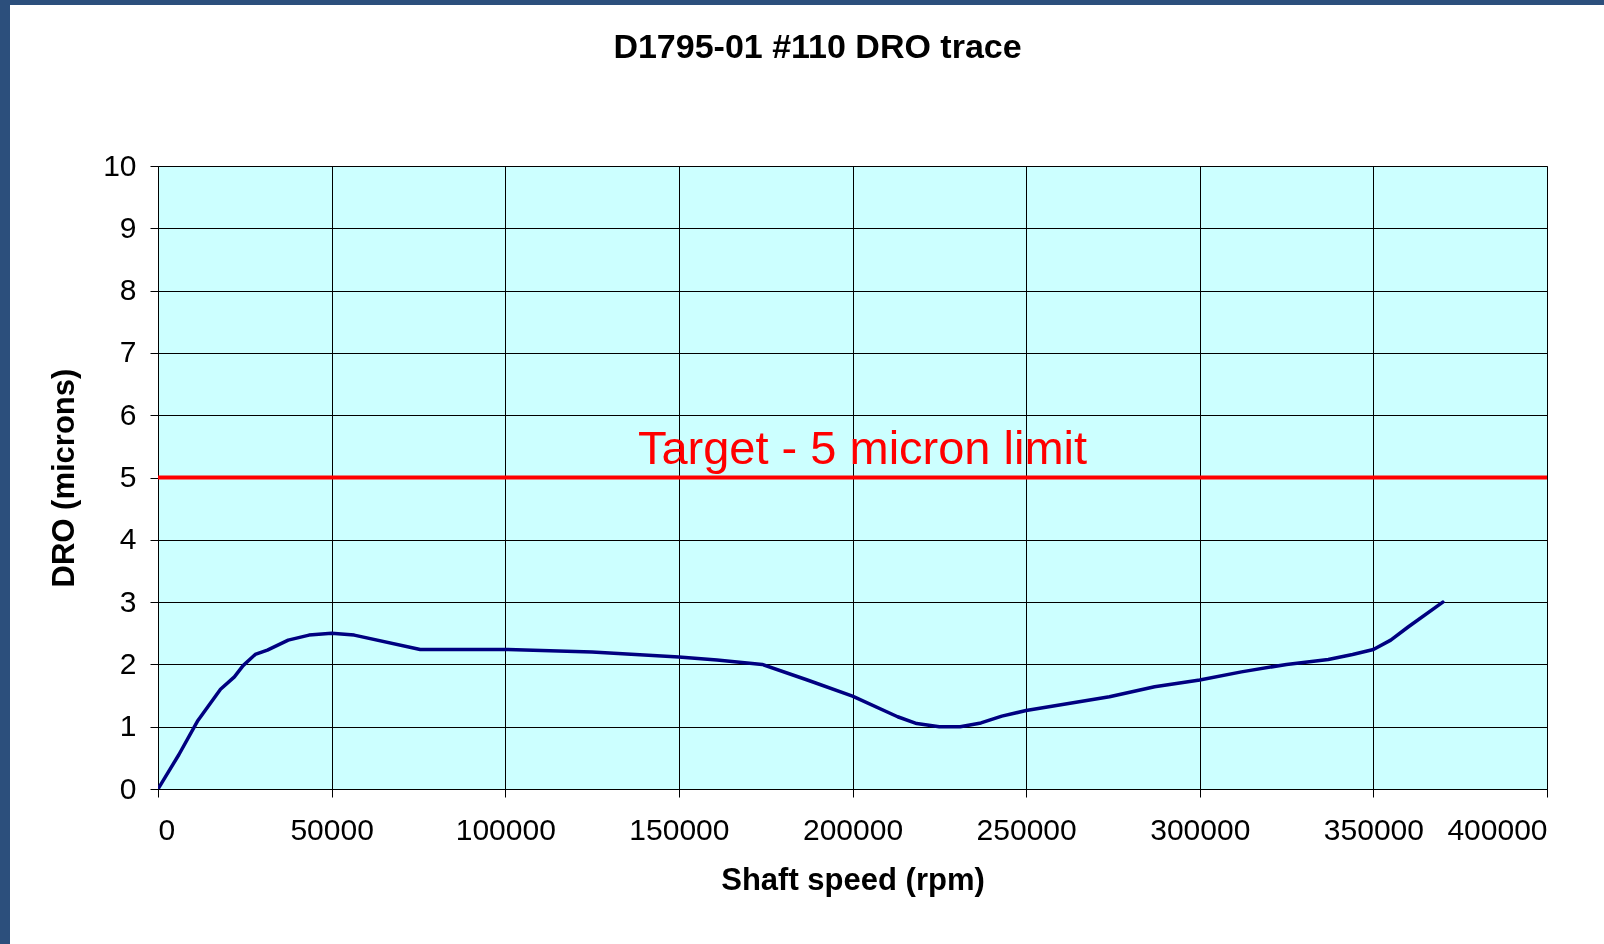 The image size is (1604, 944). Describe the element at coordinates (128, 227) in the screenshot. I see `y-tick-label: 9` at that location.